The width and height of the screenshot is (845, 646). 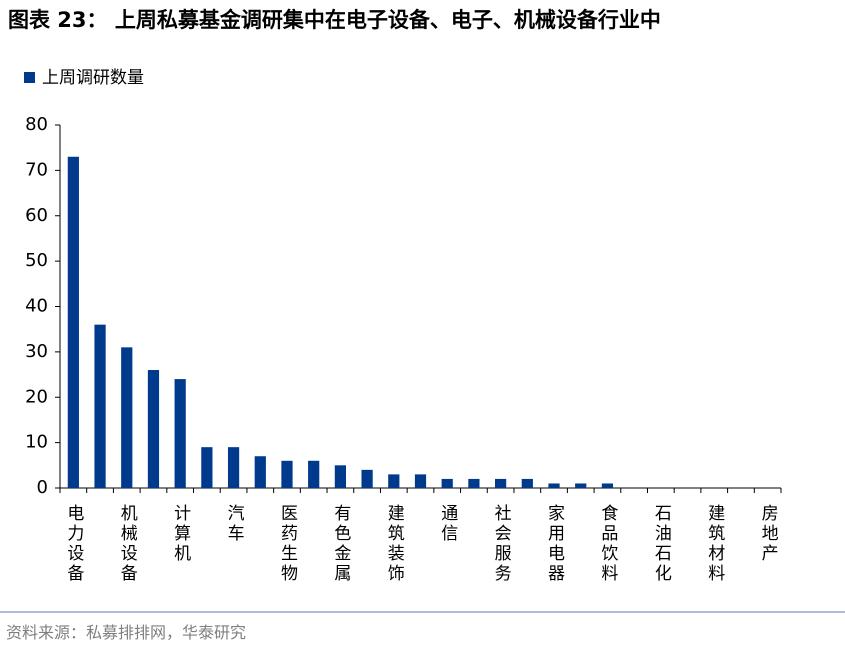 What do you see at coordinates (334, 20) in the screenshot?
I see `chart-title: 图表 23： 上周私募基金调研集中在电子设备、电子、机械设备行业中` at bounding box center [334, 20].